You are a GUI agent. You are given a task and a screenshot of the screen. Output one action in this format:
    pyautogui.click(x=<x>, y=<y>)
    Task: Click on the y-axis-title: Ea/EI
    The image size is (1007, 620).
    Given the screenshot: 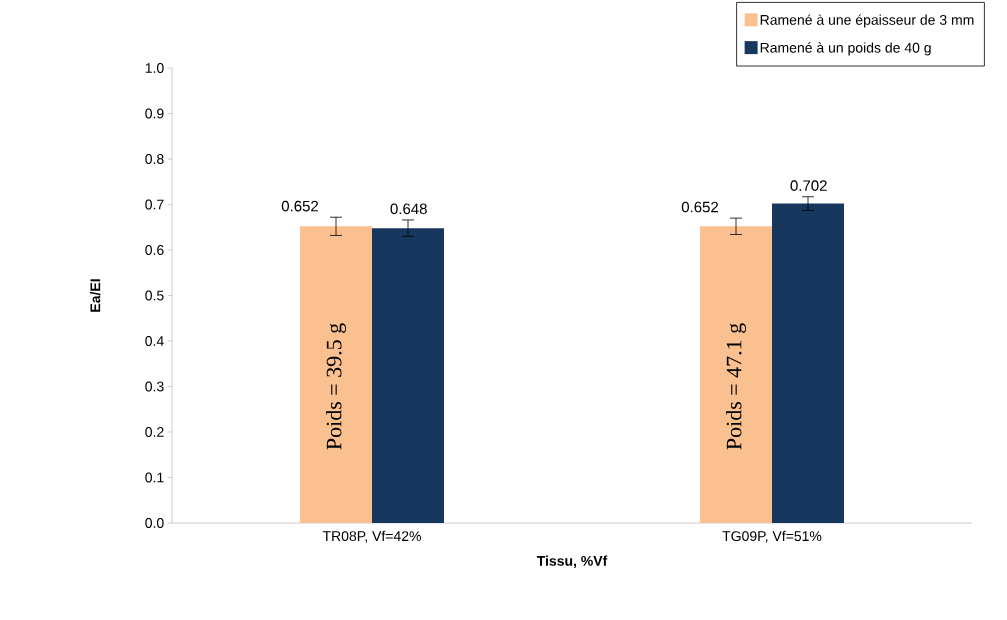 What is the action you would take?
    pyautogui.click(x=95, y=295)
    